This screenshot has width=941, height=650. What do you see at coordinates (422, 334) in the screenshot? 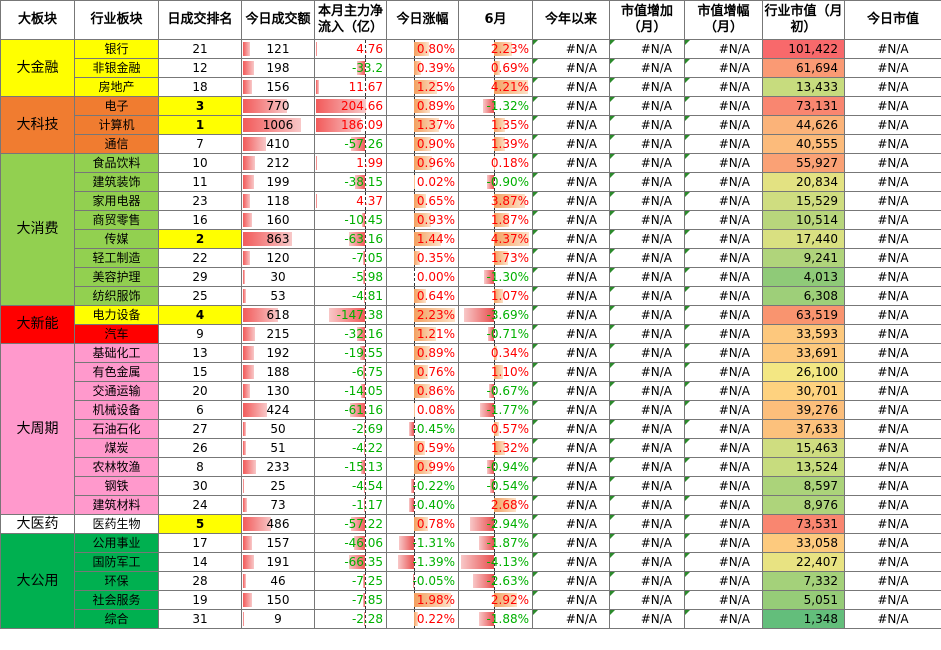
I see `today-change-cell: 1.21%` at bounding box center [422, 334].